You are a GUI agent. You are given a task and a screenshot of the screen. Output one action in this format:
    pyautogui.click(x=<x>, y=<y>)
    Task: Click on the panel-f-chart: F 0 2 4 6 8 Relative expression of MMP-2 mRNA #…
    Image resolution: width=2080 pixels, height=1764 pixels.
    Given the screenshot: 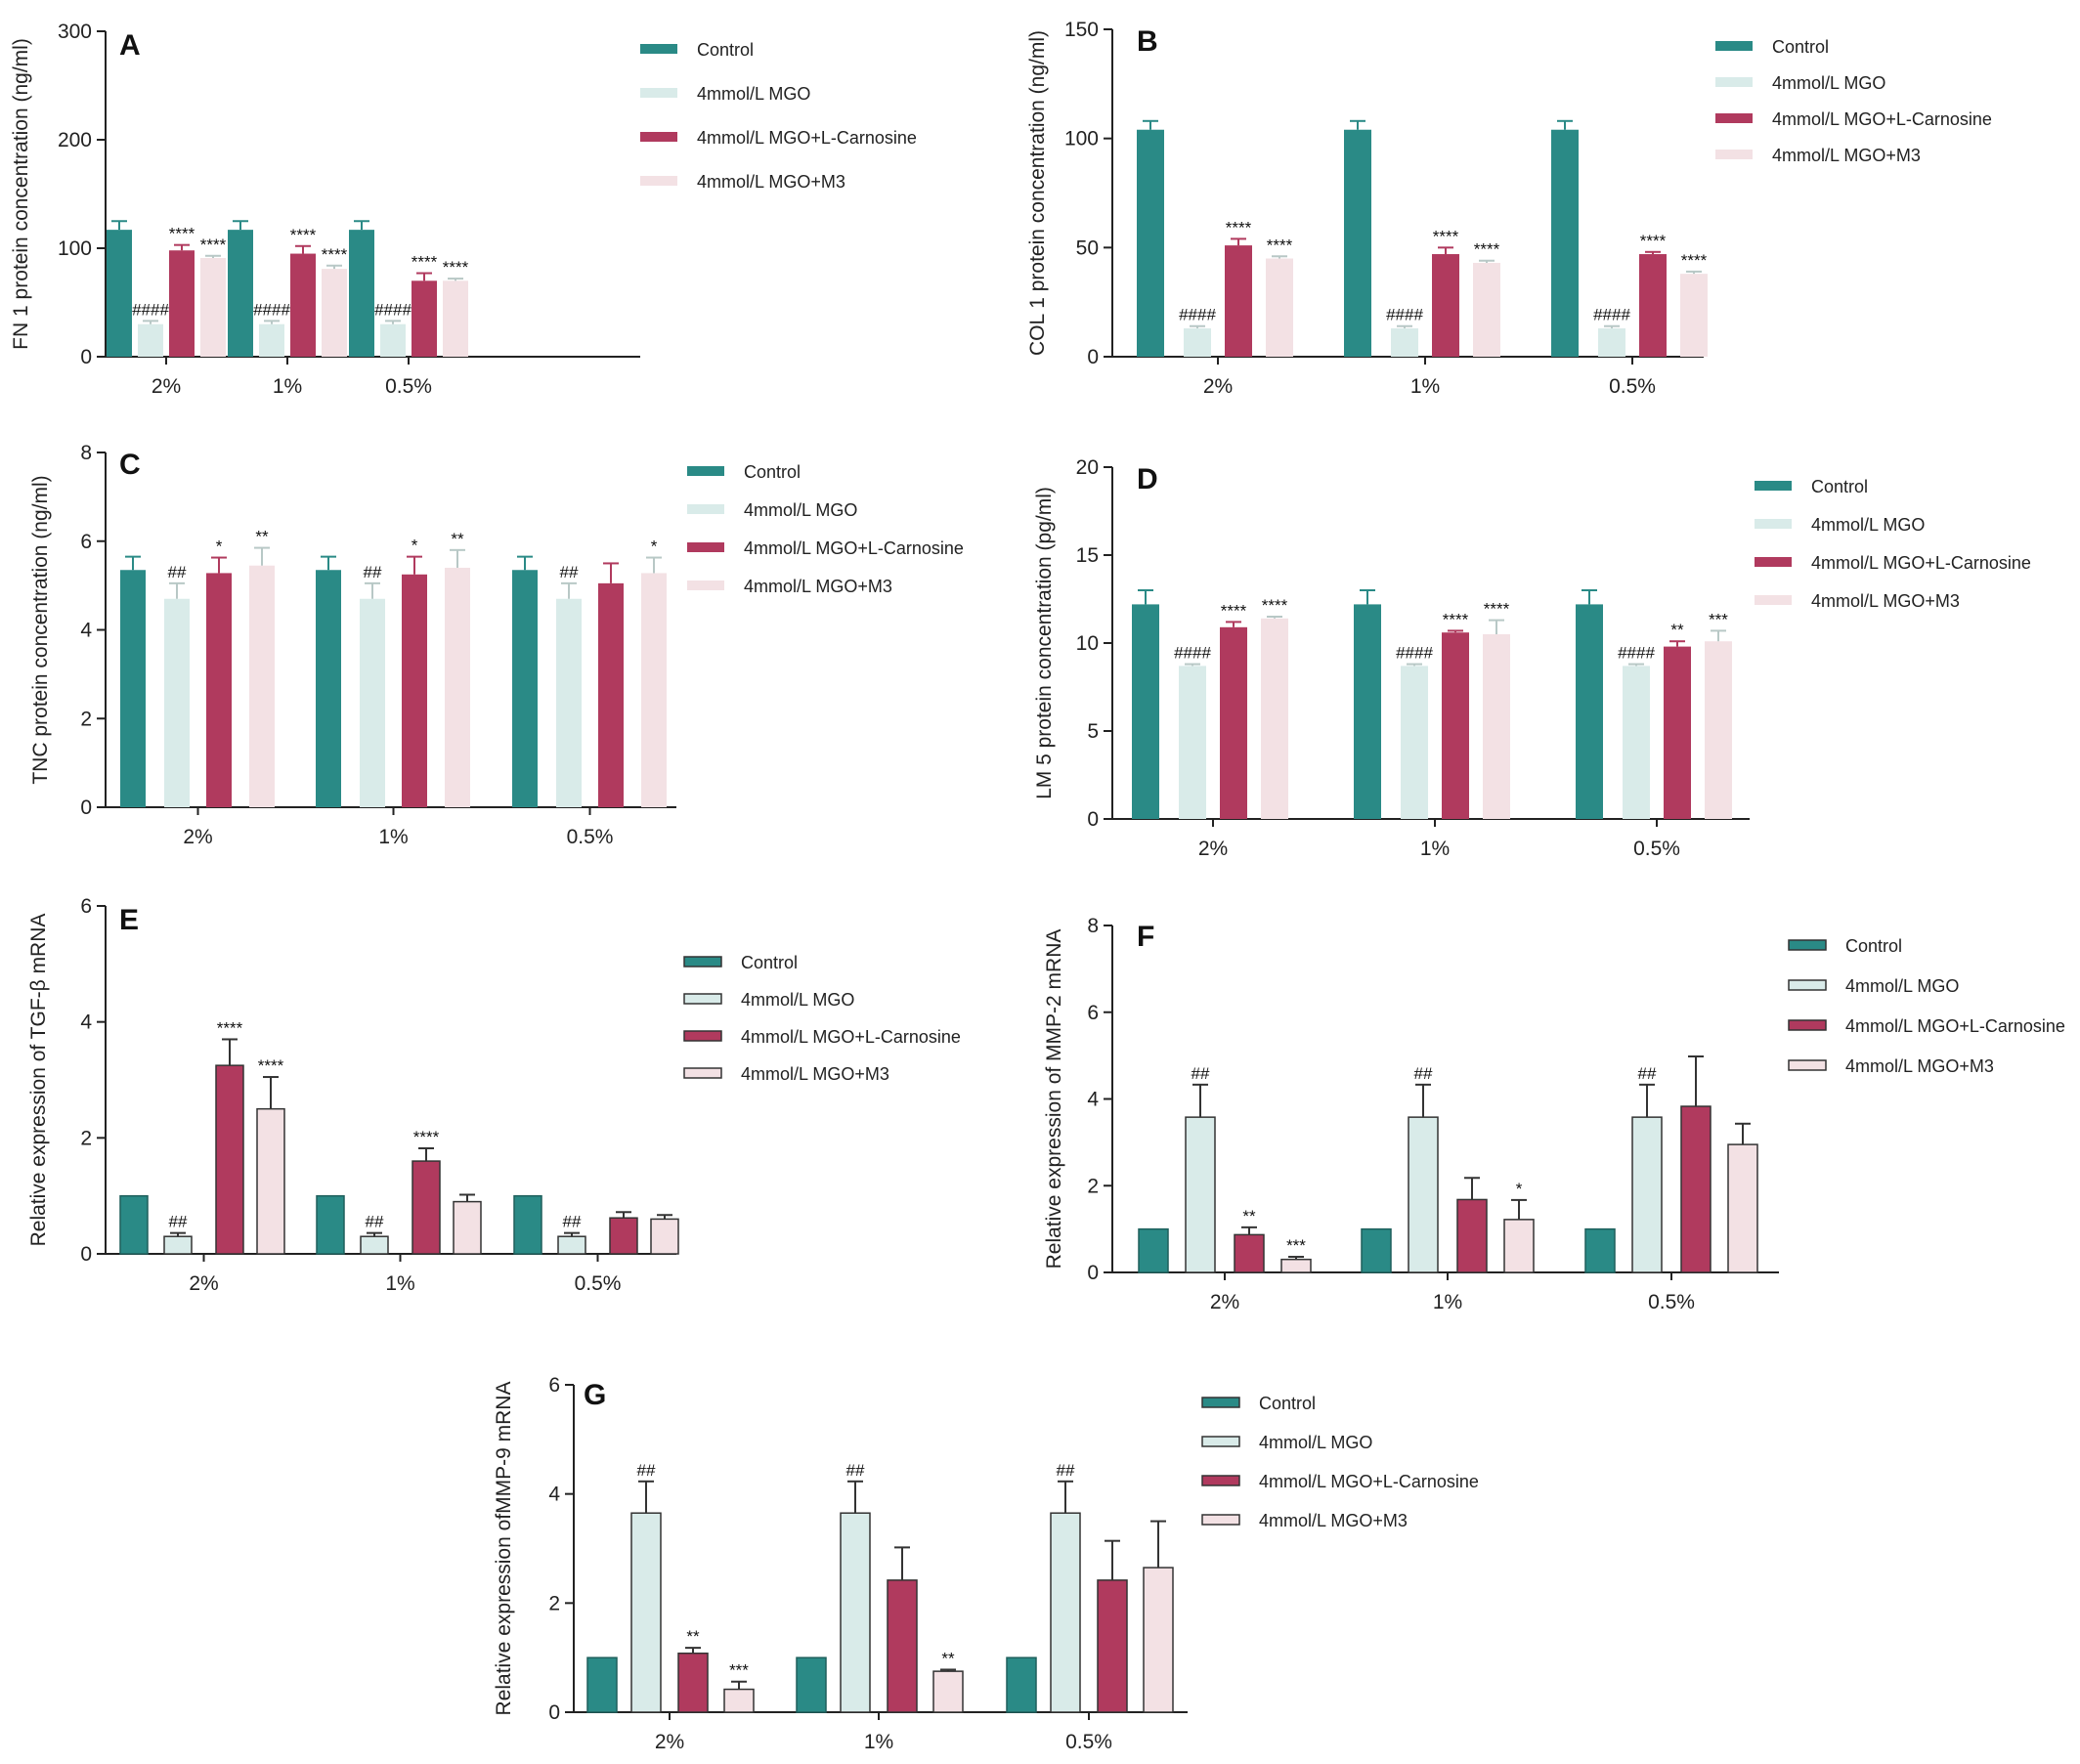 What is the action you would take?
    pyautogui.click(x=1554, y=1114)
    